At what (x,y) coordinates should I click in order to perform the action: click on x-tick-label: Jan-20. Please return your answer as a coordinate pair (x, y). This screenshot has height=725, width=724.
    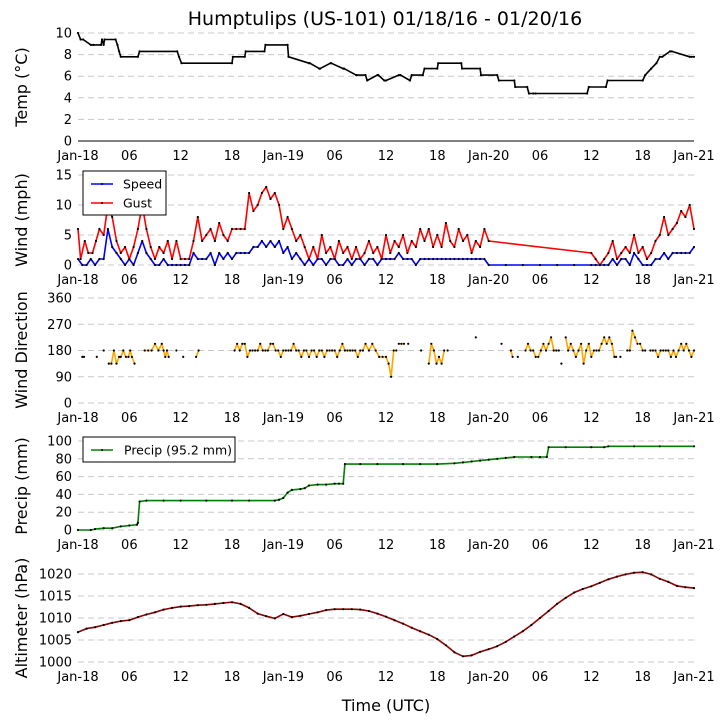
    Looking at the image, I should click on (488, 545).